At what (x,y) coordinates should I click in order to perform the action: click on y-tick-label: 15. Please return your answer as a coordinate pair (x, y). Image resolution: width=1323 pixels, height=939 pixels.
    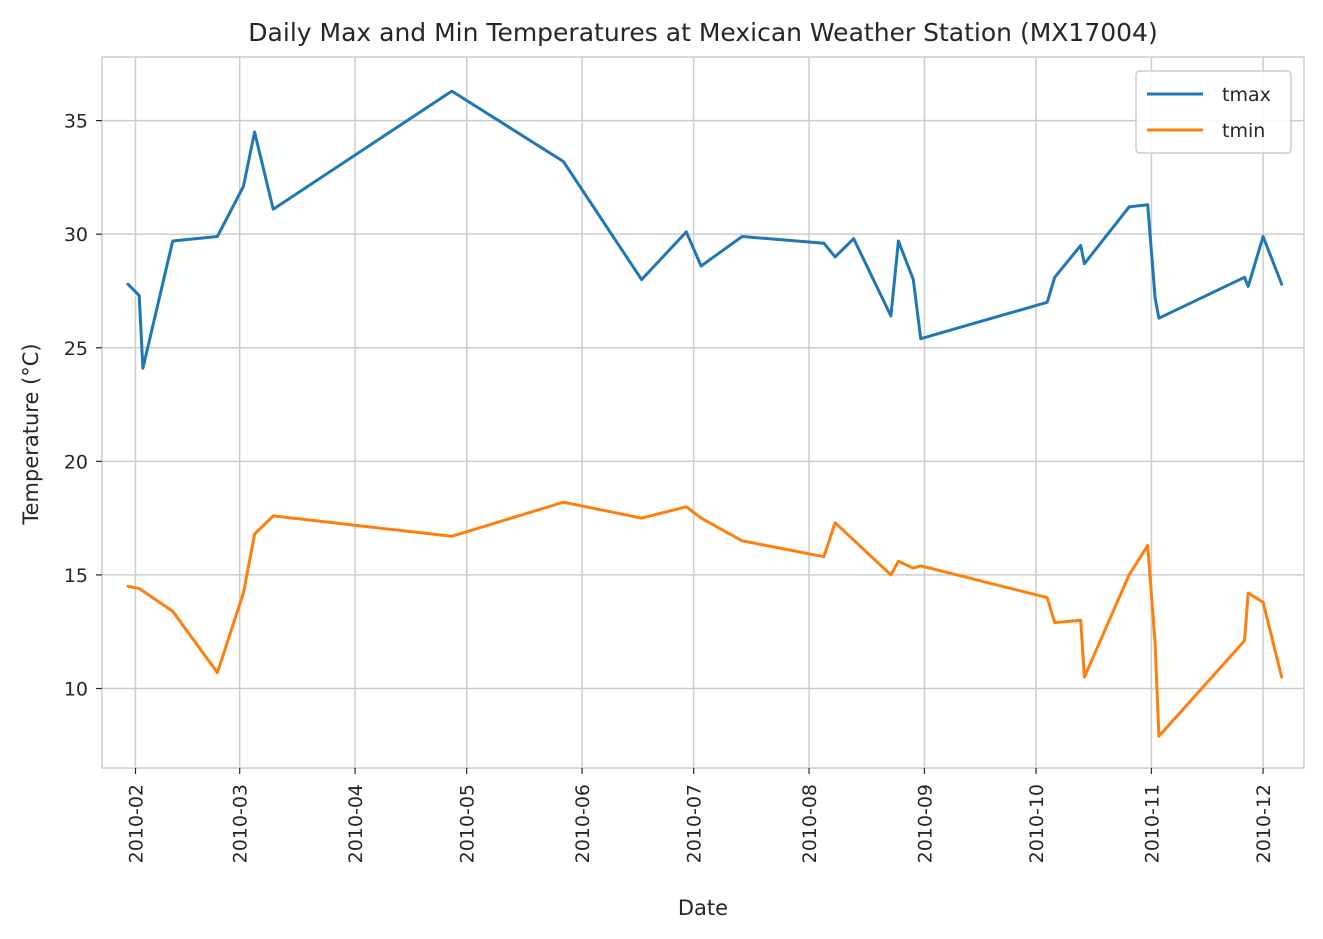
    Looking at the image, I should click on (76, 576).